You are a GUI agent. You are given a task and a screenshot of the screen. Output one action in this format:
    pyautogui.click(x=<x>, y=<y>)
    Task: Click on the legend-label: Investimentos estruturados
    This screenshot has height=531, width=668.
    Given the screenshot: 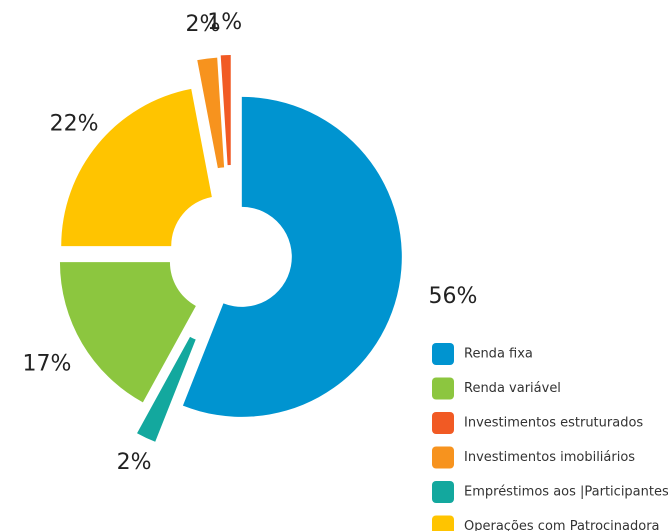 What is the action you would take?
    pyautogui.click(x=553, y=423)
    